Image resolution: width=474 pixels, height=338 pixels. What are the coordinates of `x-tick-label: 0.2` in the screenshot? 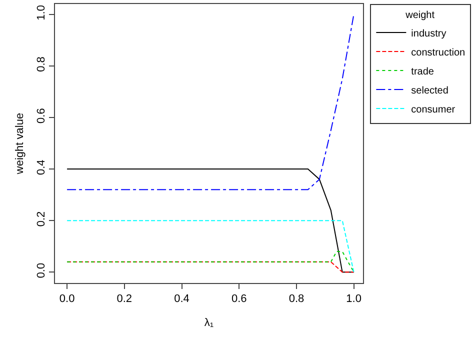 It's located at (124, 299).